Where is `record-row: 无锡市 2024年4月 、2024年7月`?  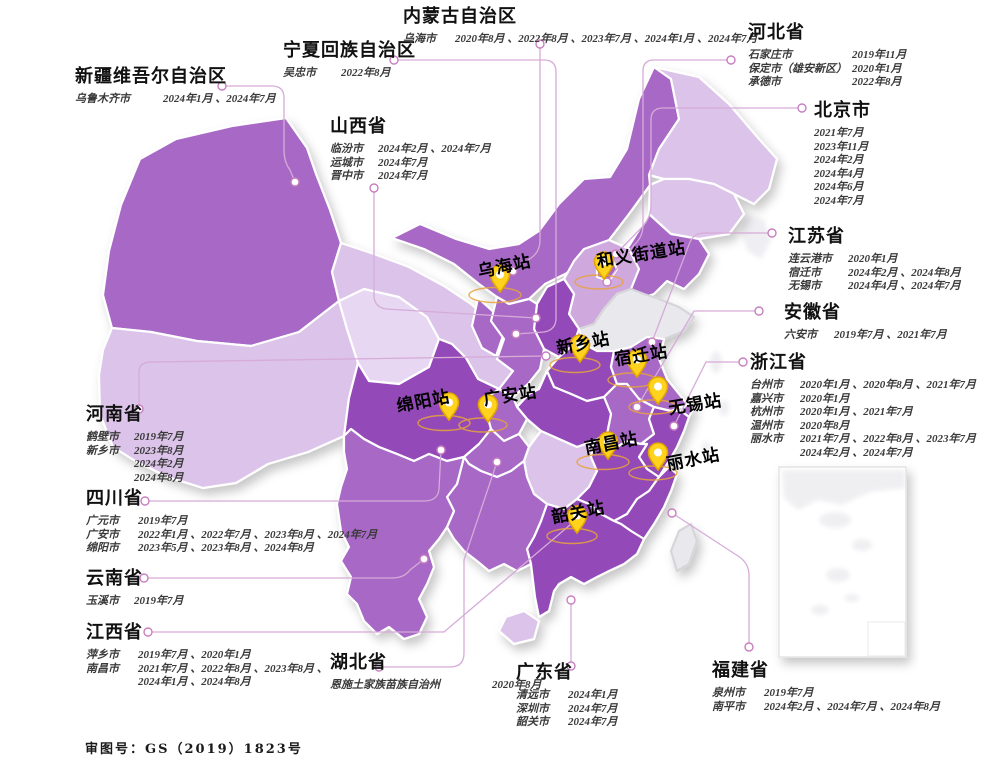
record-row: 无锡市 2024年4月 、2024年7月 is located at coordinates (874, 287).